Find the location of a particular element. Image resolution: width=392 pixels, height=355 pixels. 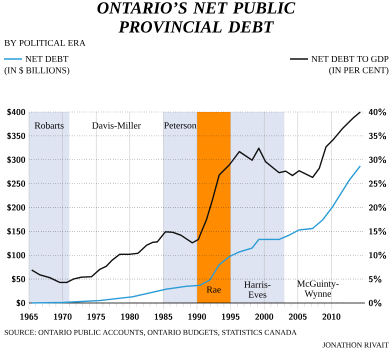

x-tick-label: 2010 is located at coordinates (331, 317).